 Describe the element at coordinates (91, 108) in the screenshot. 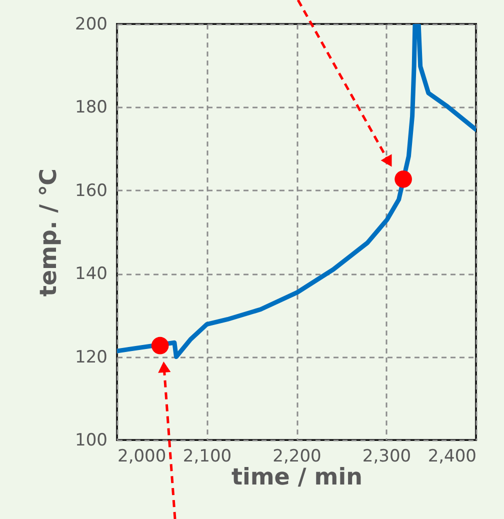

I see `y-tick-label: 180` at that location.